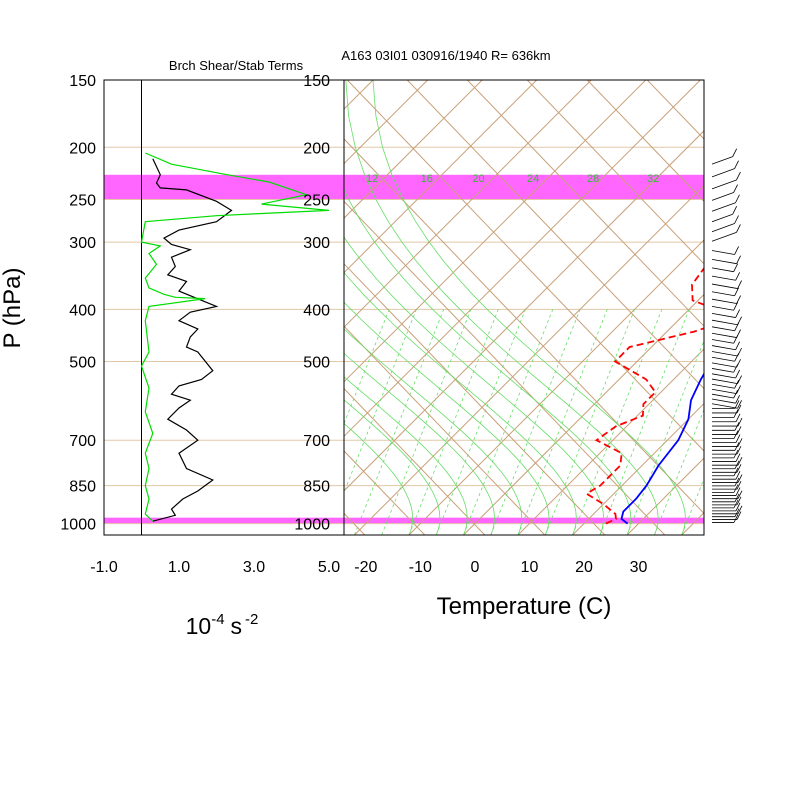 The image size is (800, 800). Describe the element at coordinates (445, 55) in the screenshot. I see `right-panel-title: A163 03I01 030916/1940 R= 636km` at that location.